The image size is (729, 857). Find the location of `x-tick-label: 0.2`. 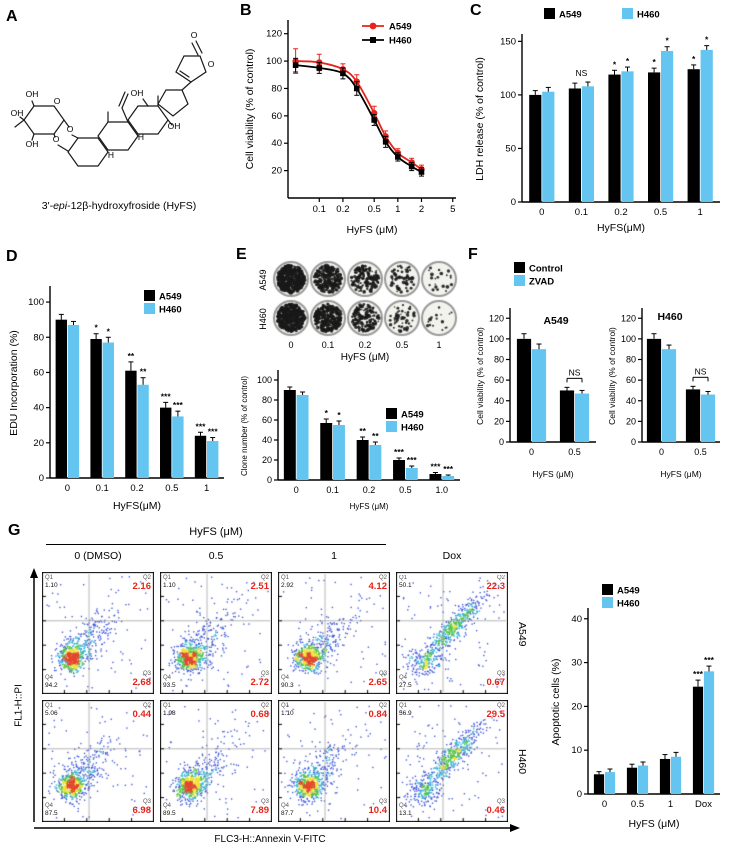

x-tick-label: 0.2 is located at coordinates (369, 490).